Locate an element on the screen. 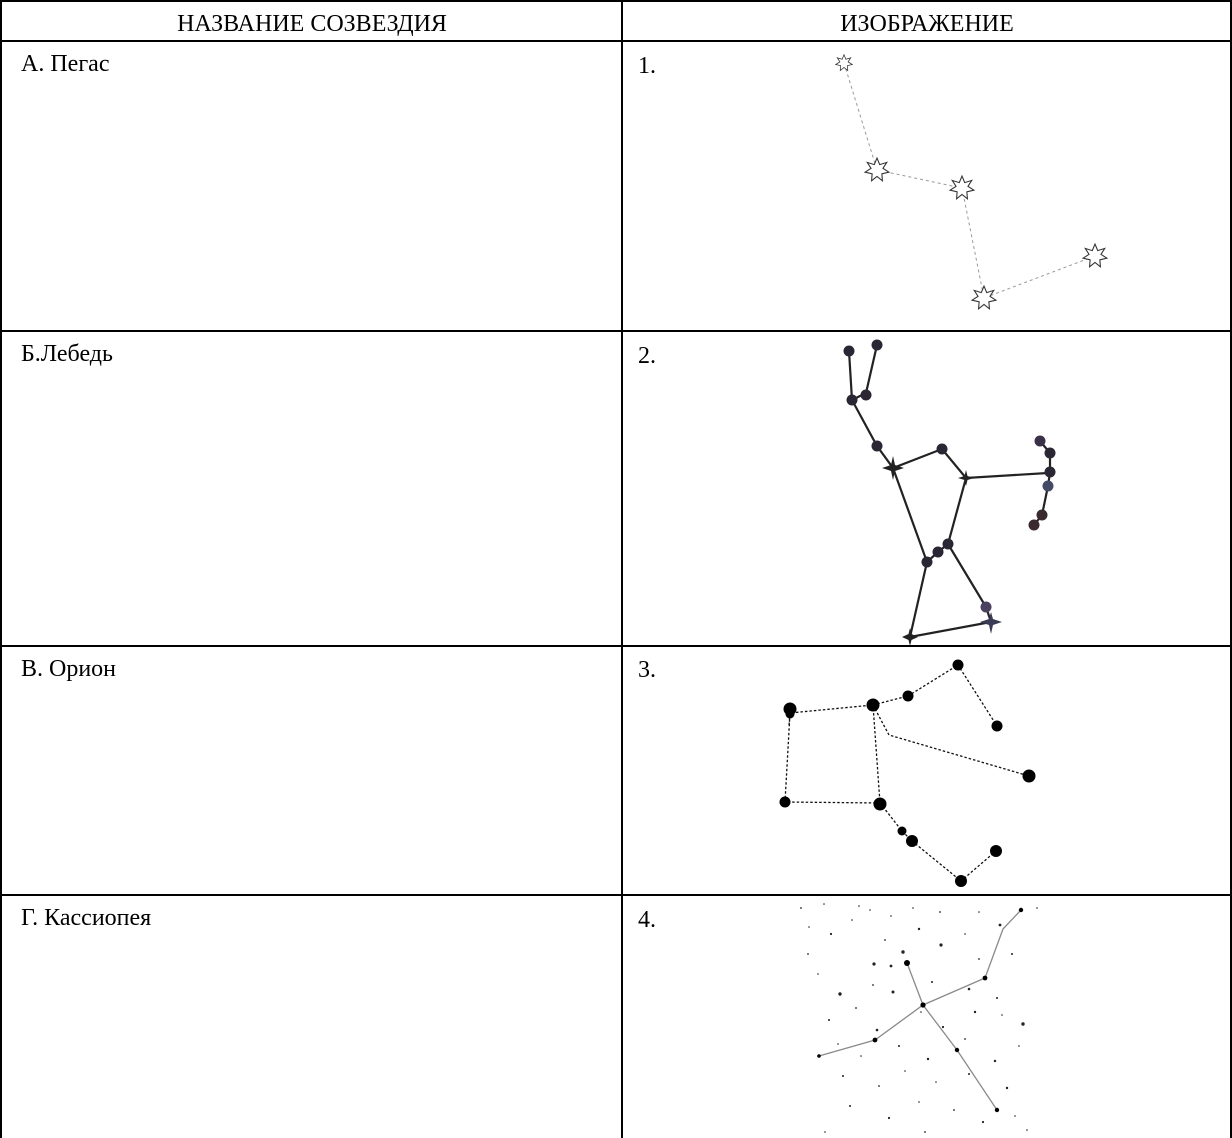 This screenshot has width=1232, height=1138. image-number-2: 2. is located at coordinates (647, 356).